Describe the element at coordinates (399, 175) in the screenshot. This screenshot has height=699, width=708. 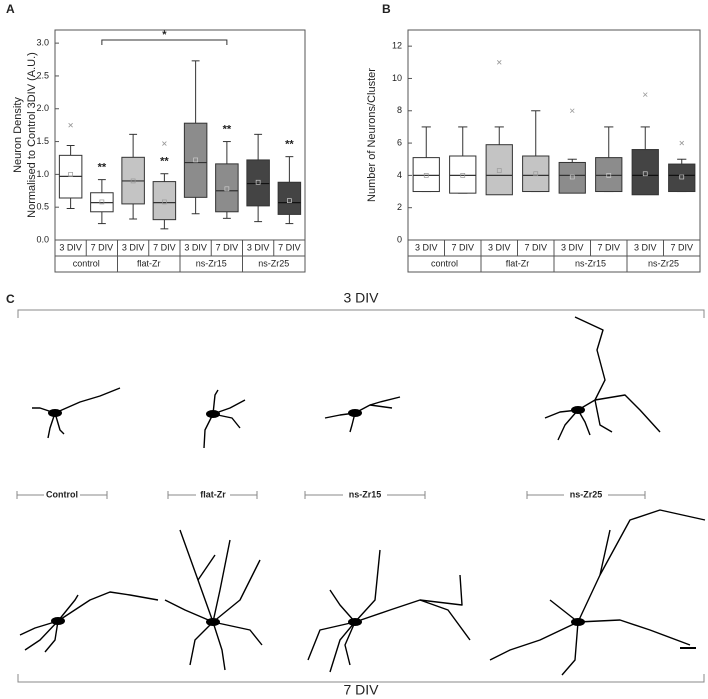
I see `y-tick-label: 4` at that location.